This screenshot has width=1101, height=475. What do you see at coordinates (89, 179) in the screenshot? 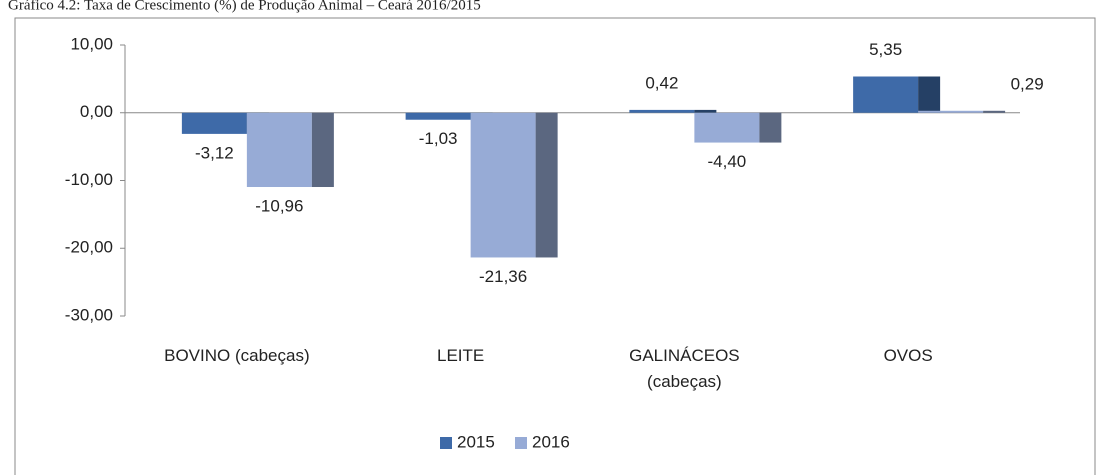
I see `y-tick-label: -10,00` at bounding box center [89, 179].